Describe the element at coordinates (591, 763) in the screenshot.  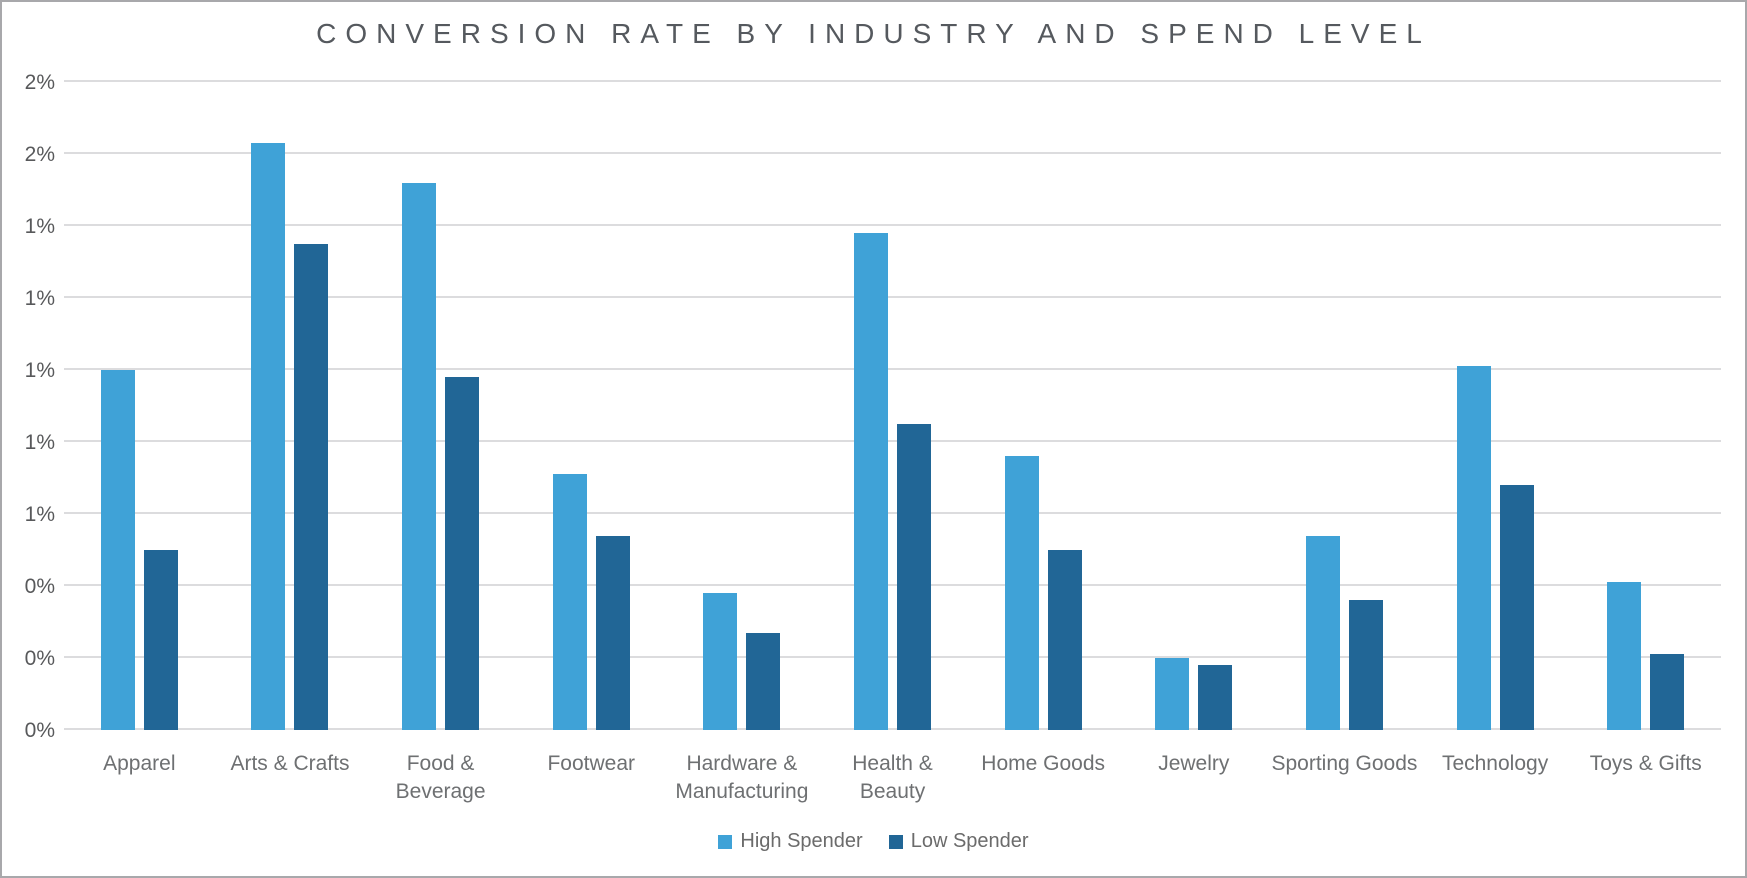
I see `x-axis-category-label: Footwear` at that location.